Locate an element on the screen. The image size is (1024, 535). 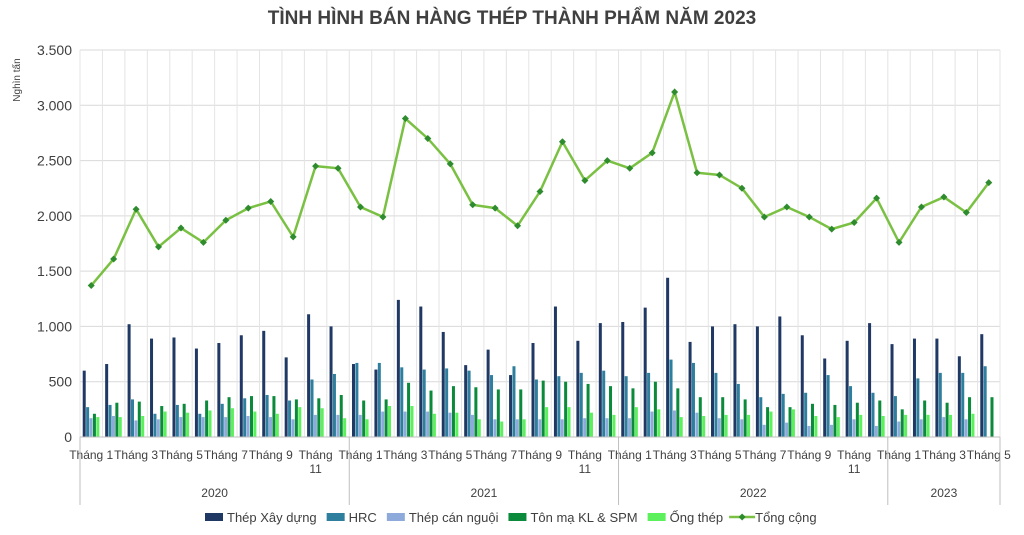
x-tick-label: 11 is located at coordinates (854, 469).